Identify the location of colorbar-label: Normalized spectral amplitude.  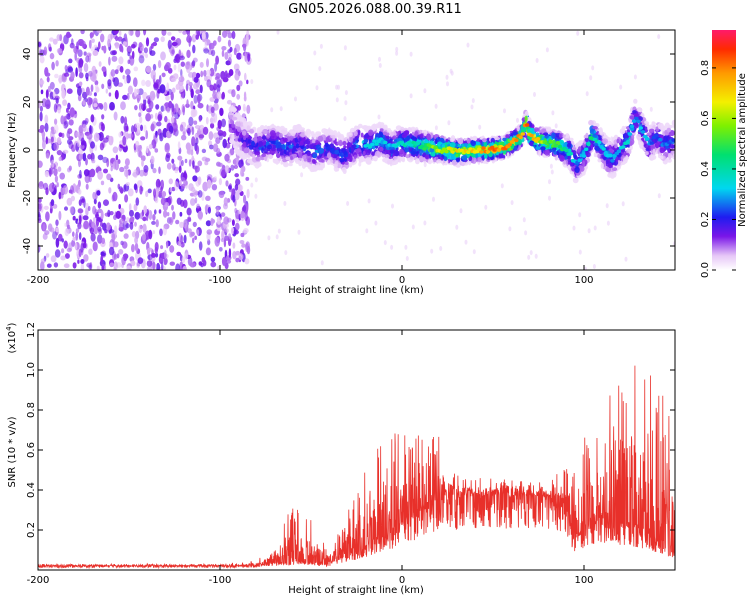
(742, 150).